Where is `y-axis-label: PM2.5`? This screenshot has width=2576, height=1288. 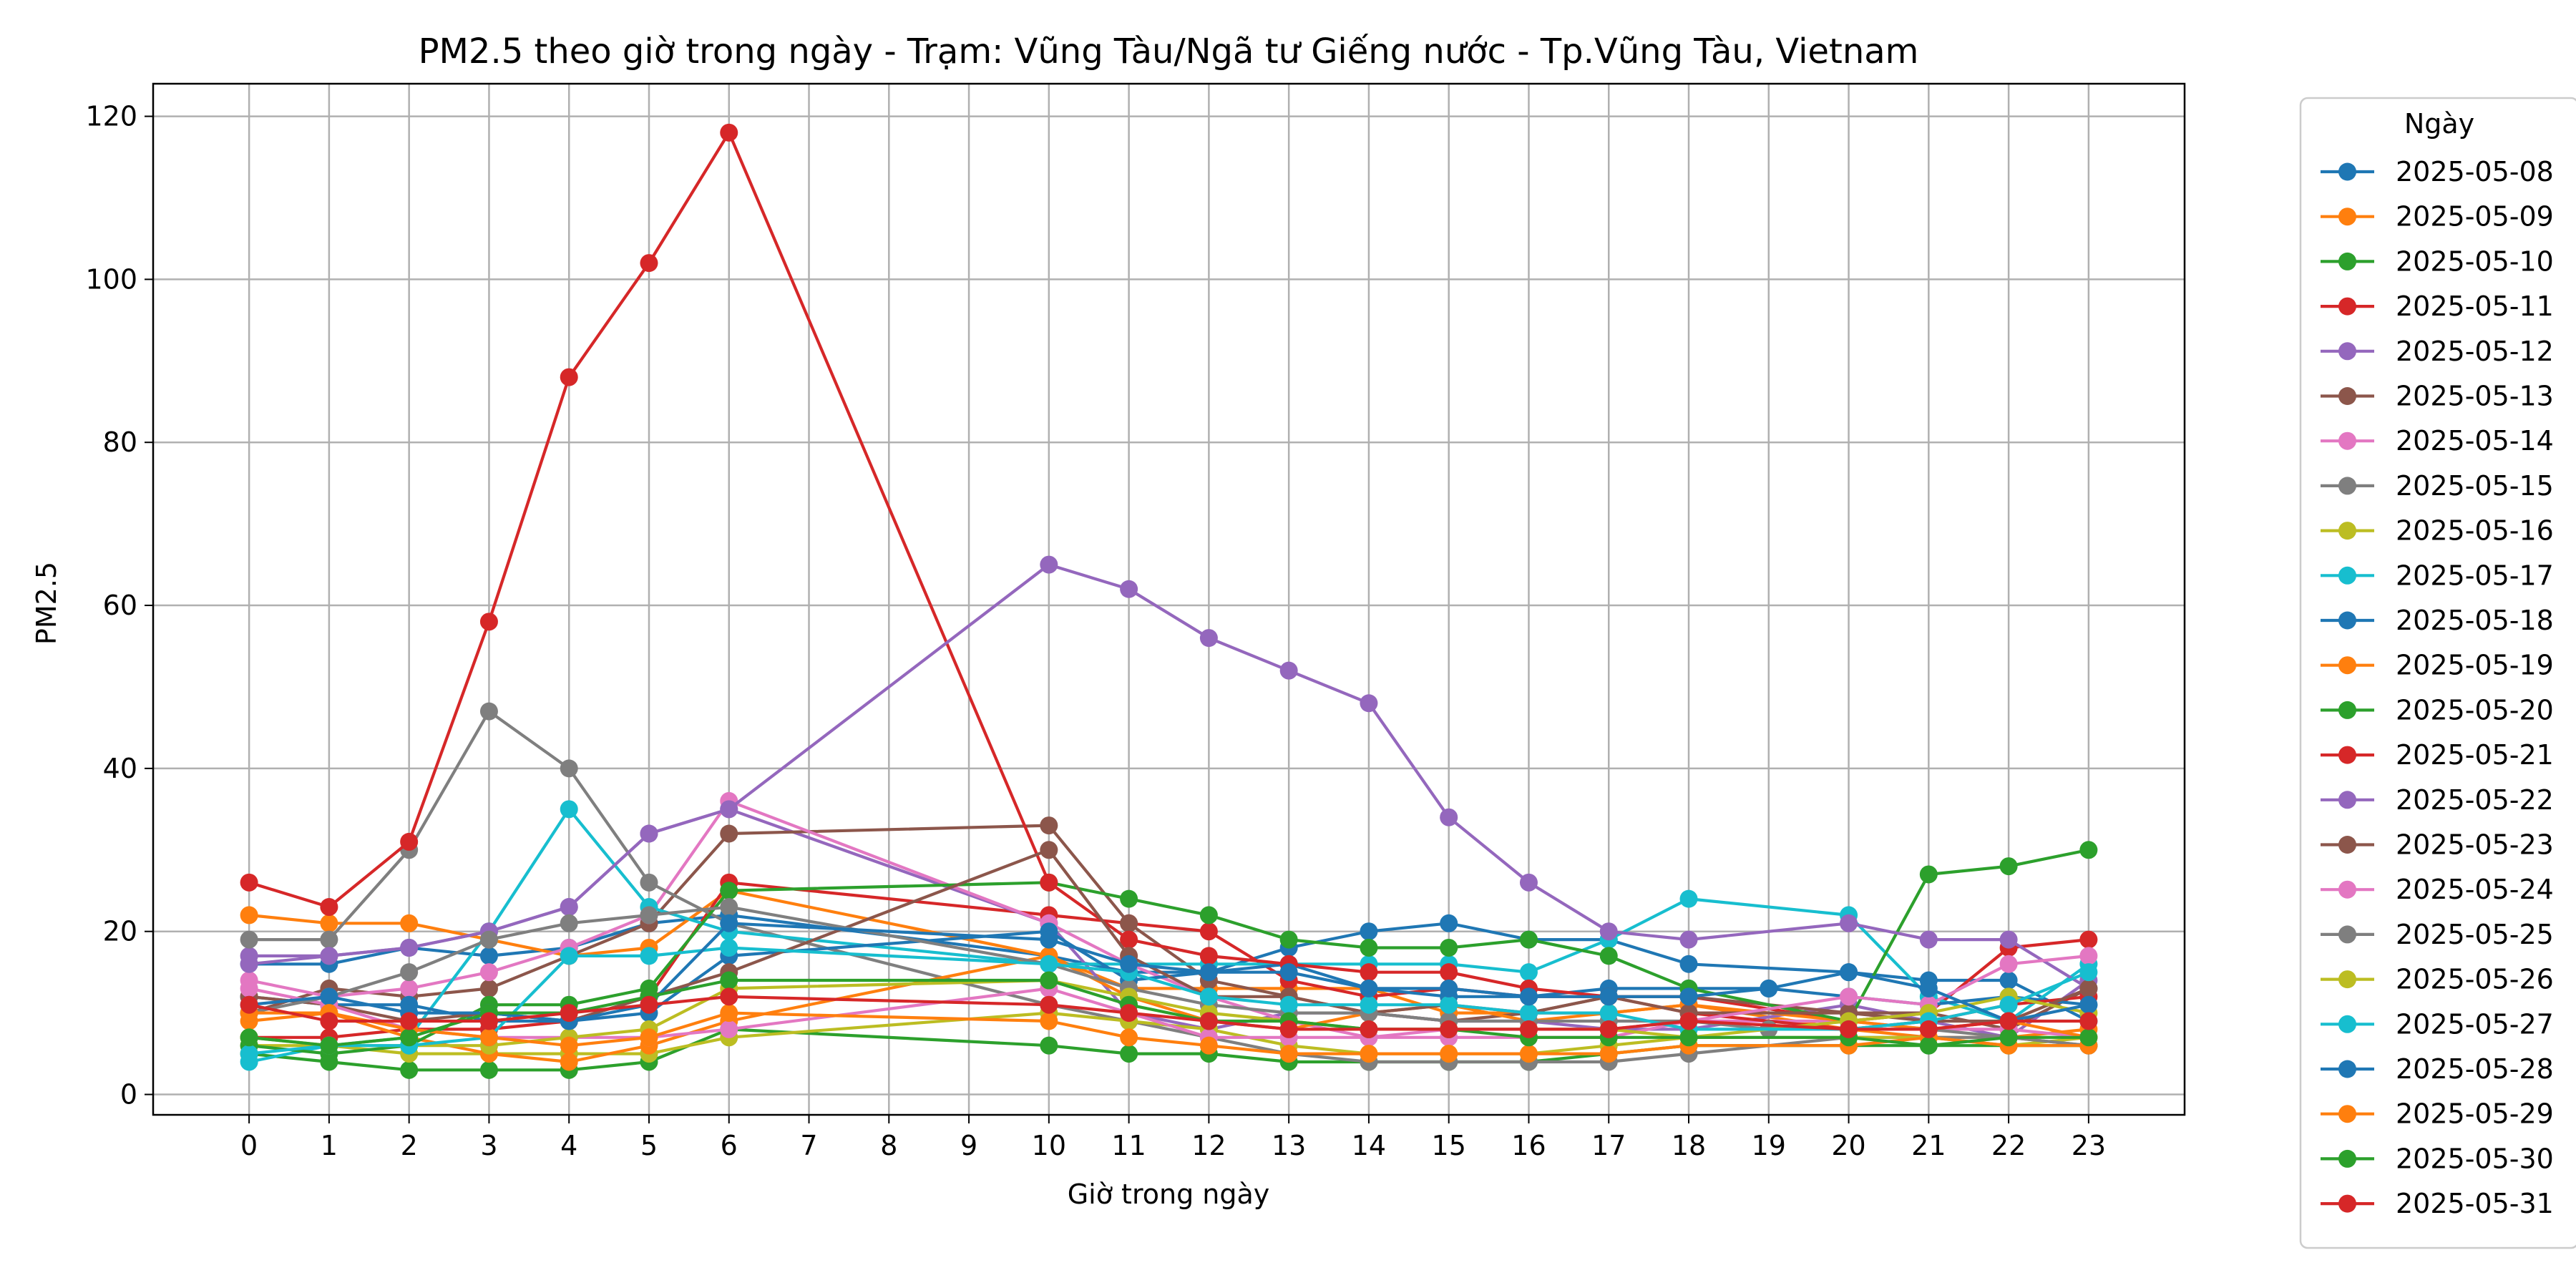 y-axis-label: PM2.5 is located at coordinates (46, 603).